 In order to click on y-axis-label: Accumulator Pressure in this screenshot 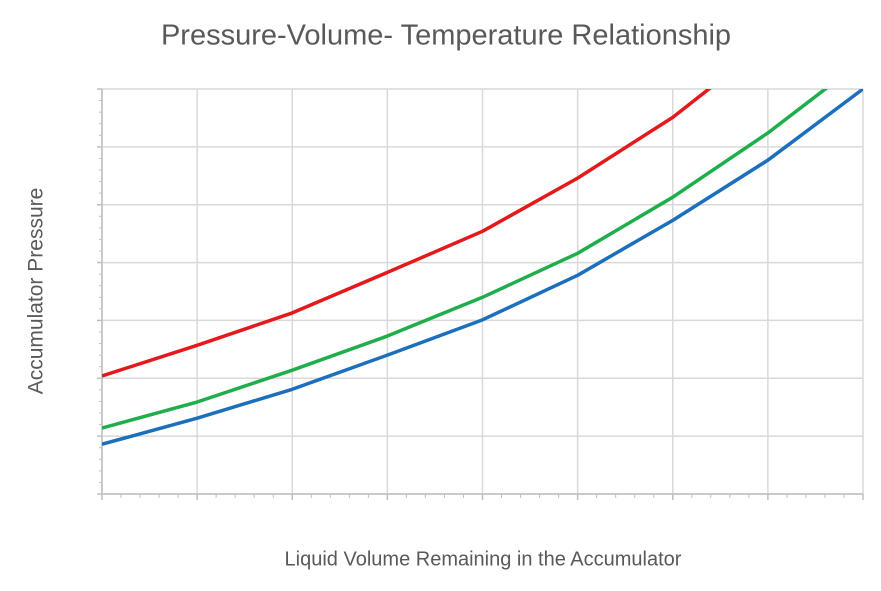, I will do `click(36, 291)`.